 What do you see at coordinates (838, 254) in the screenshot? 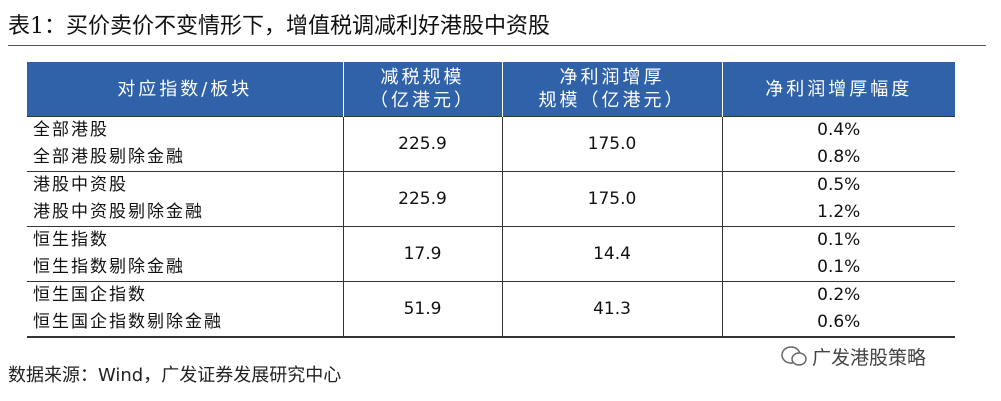
I see `pct-cell: 0.1% 0.1%` at bounding box center [838, 254].